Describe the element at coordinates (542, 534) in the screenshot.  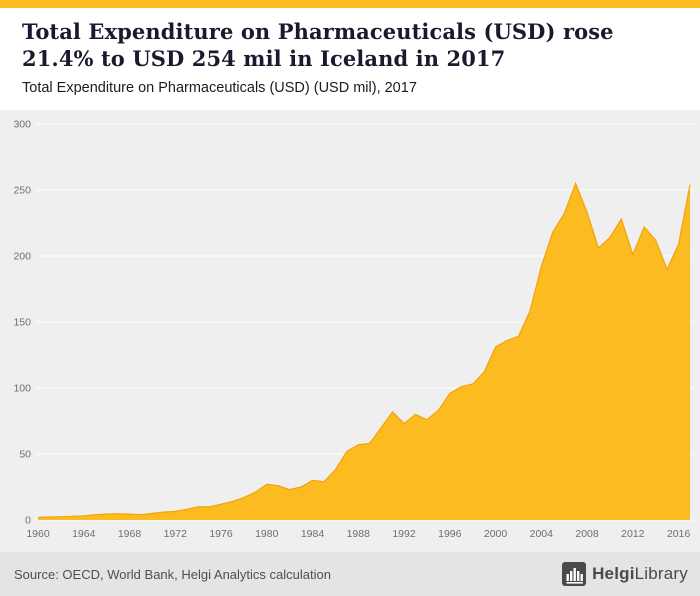
I see `x-axis-tick-label: 2004` at that location.